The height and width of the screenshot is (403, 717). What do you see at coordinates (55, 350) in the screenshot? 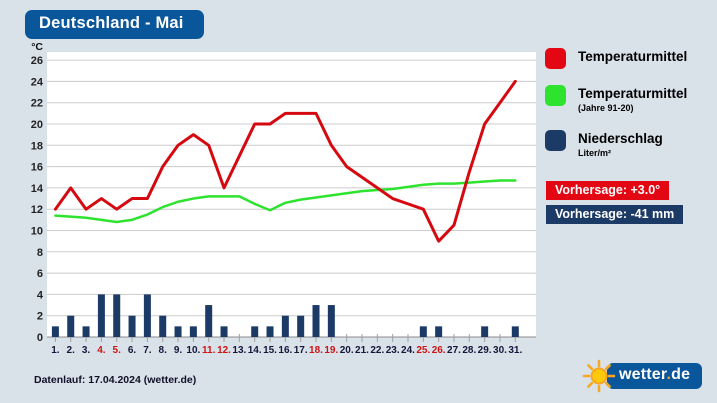
I see `svg-text: 1.` at bounding box center [55, 350].